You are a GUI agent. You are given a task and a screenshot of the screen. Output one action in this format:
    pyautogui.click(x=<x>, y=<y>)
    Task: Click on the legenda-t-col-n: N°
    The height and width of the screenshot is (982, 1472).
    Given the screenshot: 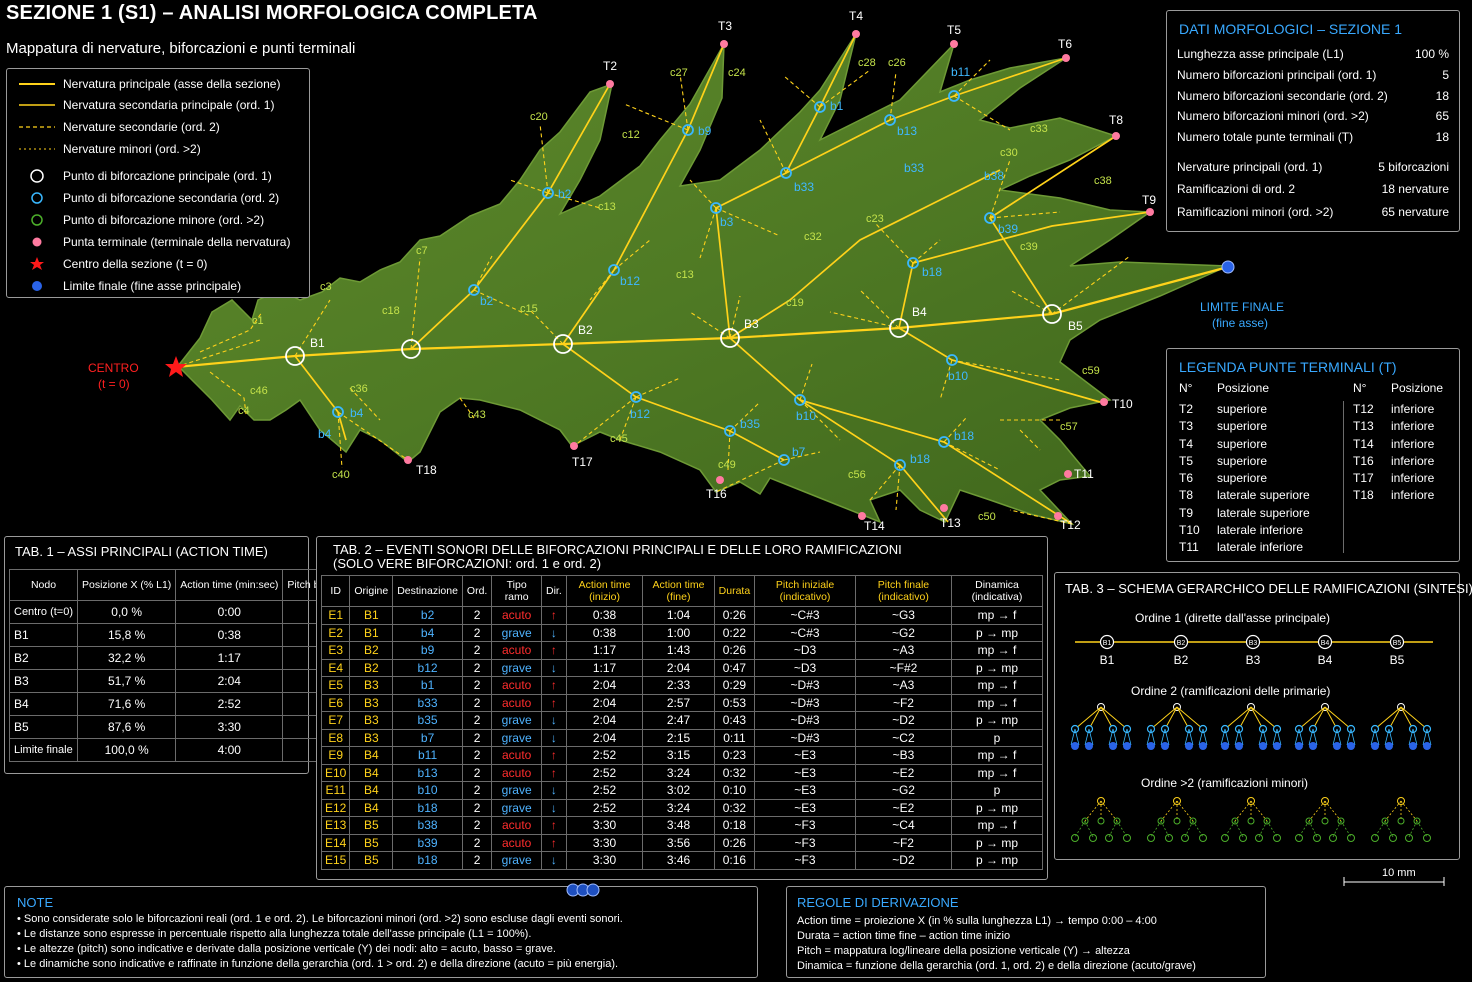 What is the action you would take?
    pyautogui.click(x=1186, y=388)
    